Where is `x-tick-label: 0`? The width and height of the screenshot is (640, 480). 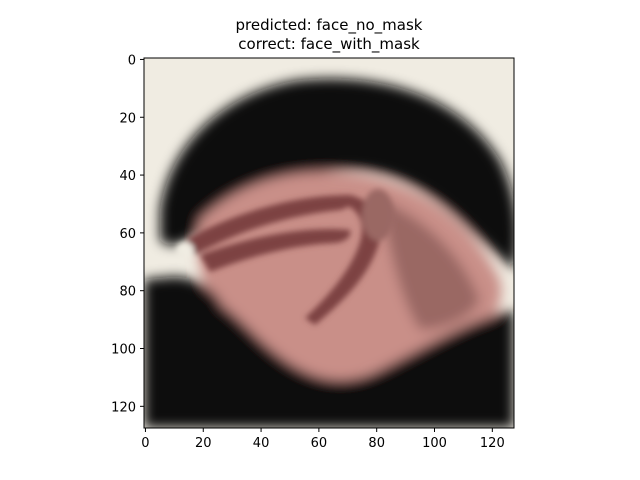
x-tick-label: 0 is located at coordinates (145, 443).